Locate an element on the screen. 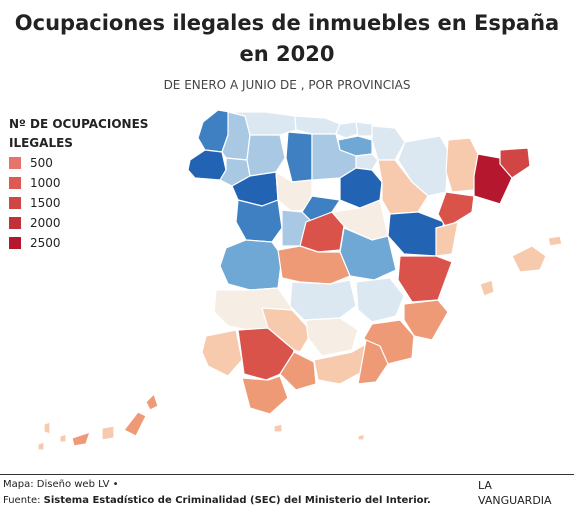 The image size is (574, 514). legend-item: 1000 is located at coordinates (89, 183).